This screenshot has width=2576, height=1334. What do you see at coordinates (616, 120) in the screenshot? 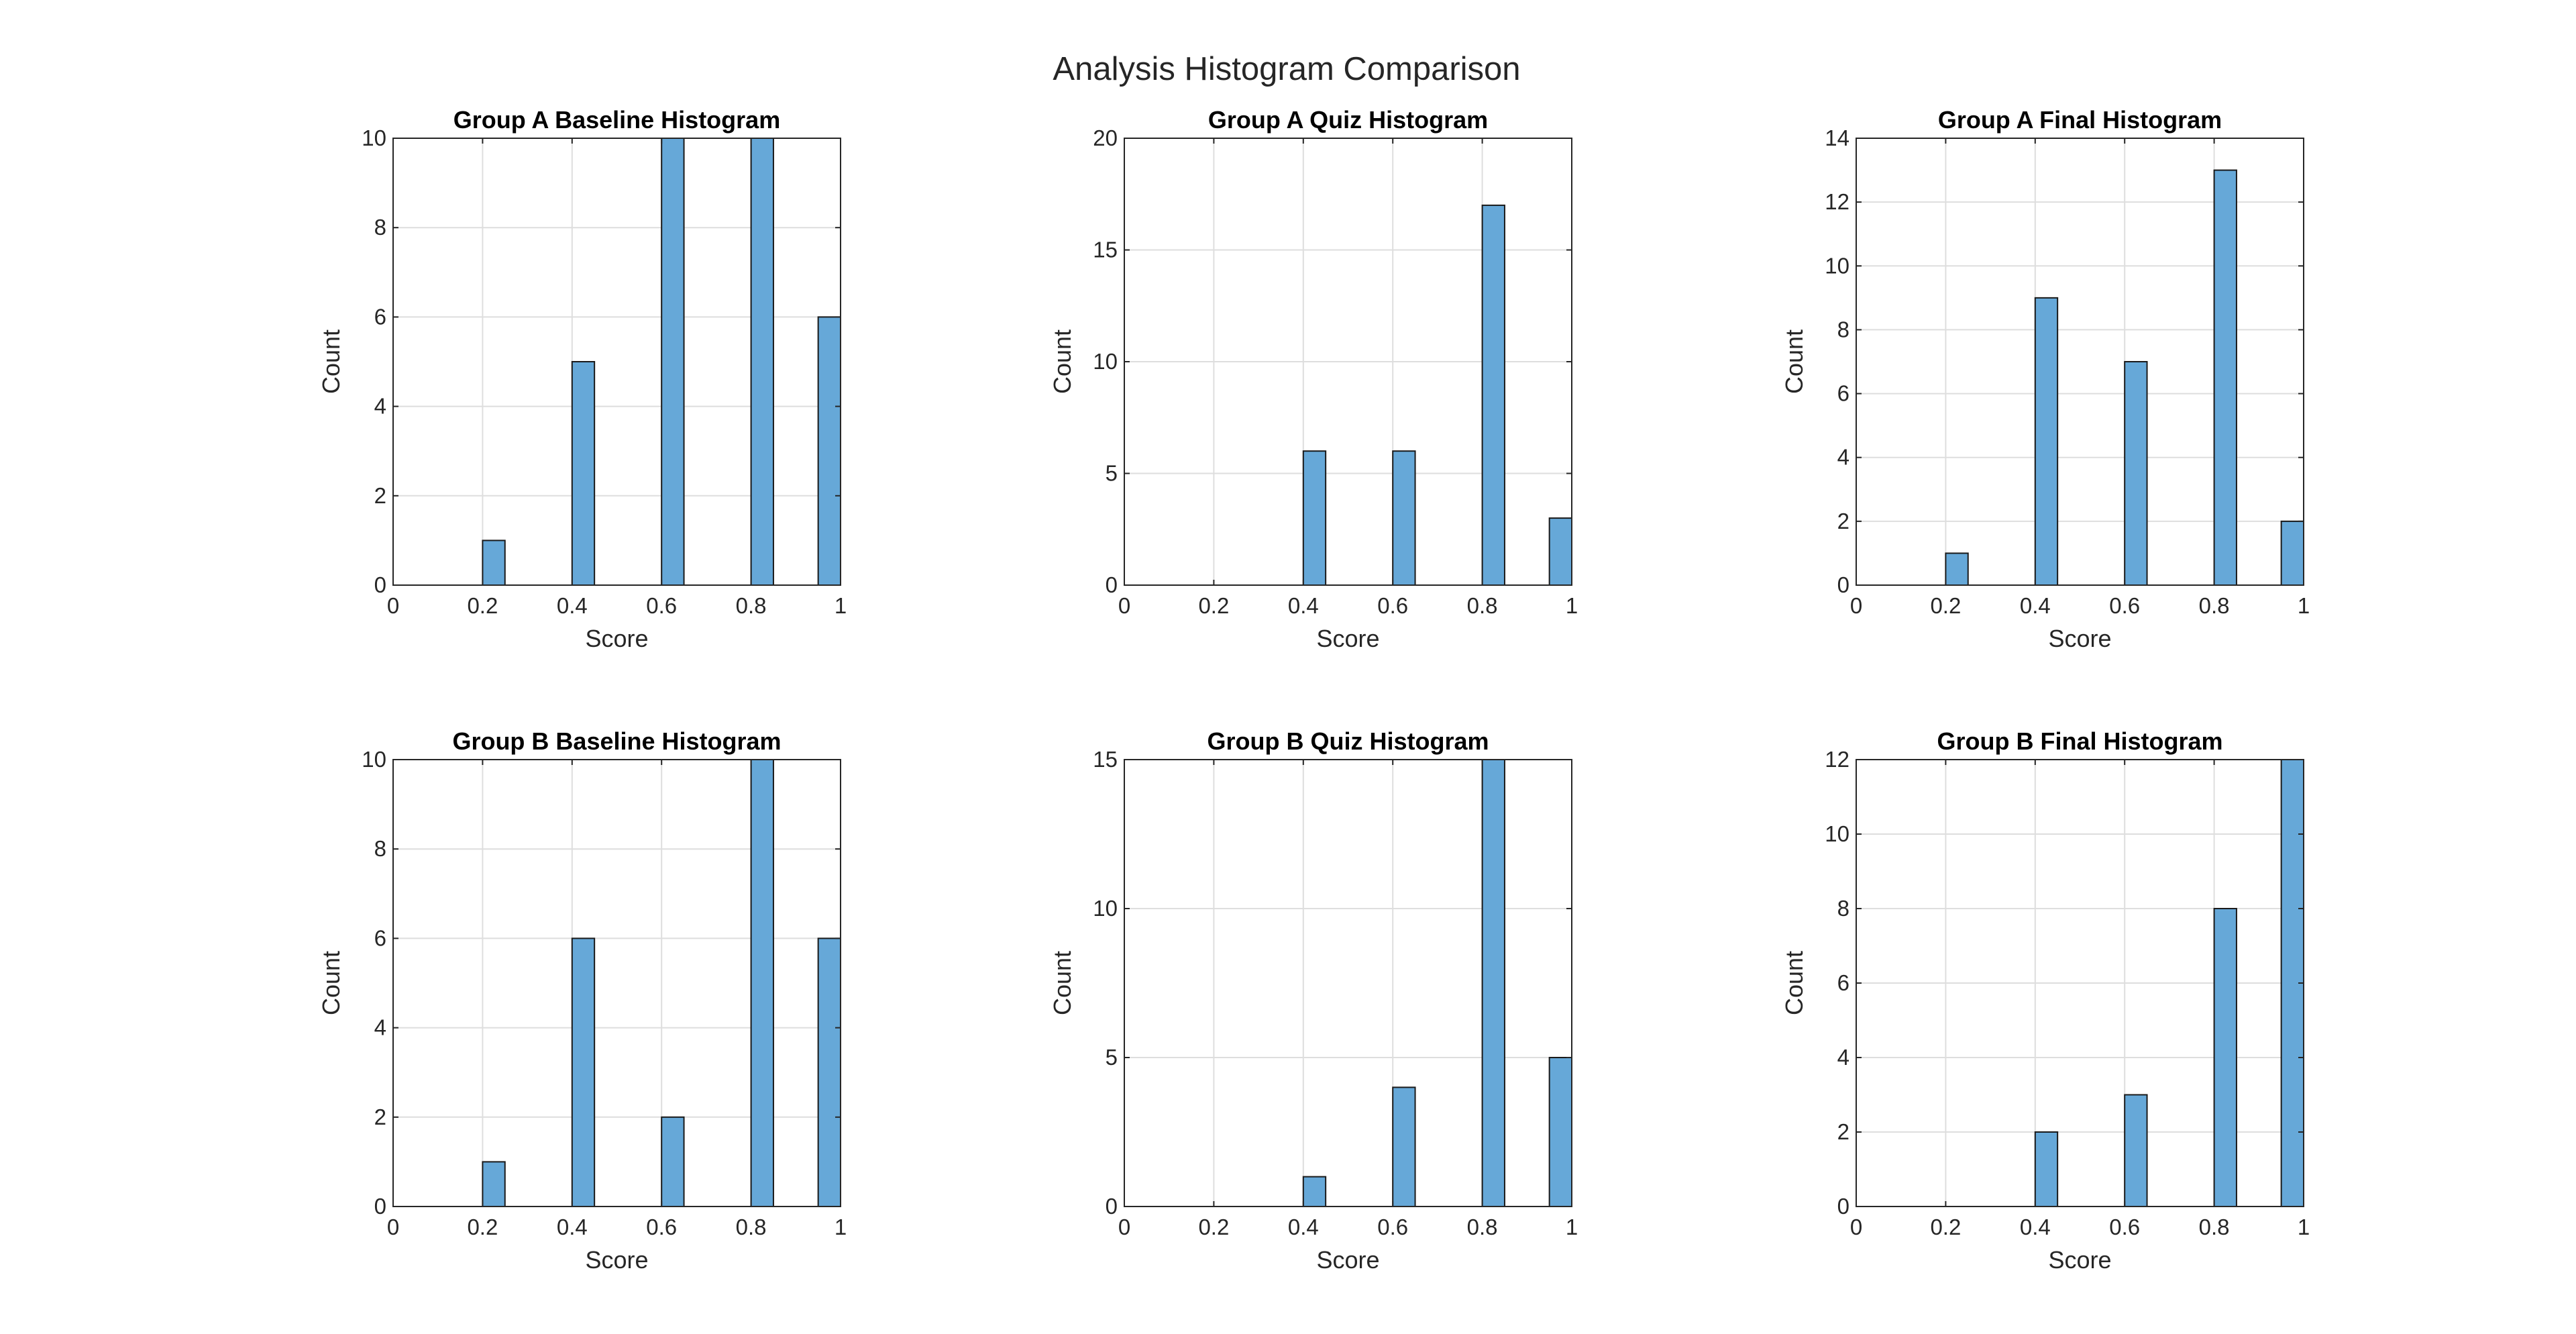
I see `subplot-title: Group A Baseline Histogram` at bounding box center [616, 120].